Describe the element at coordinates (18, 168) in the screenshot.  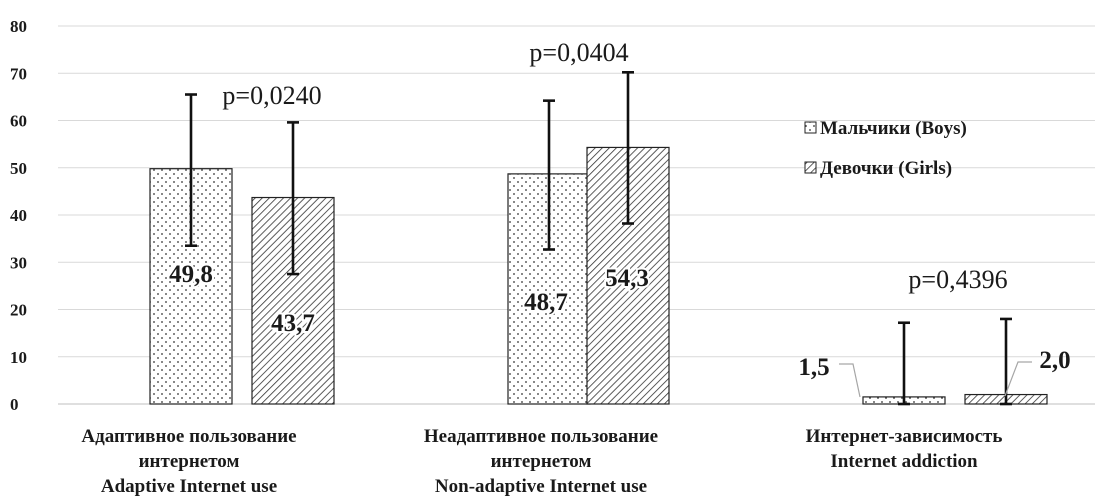
I see `y-tick-label: 50` at that location.